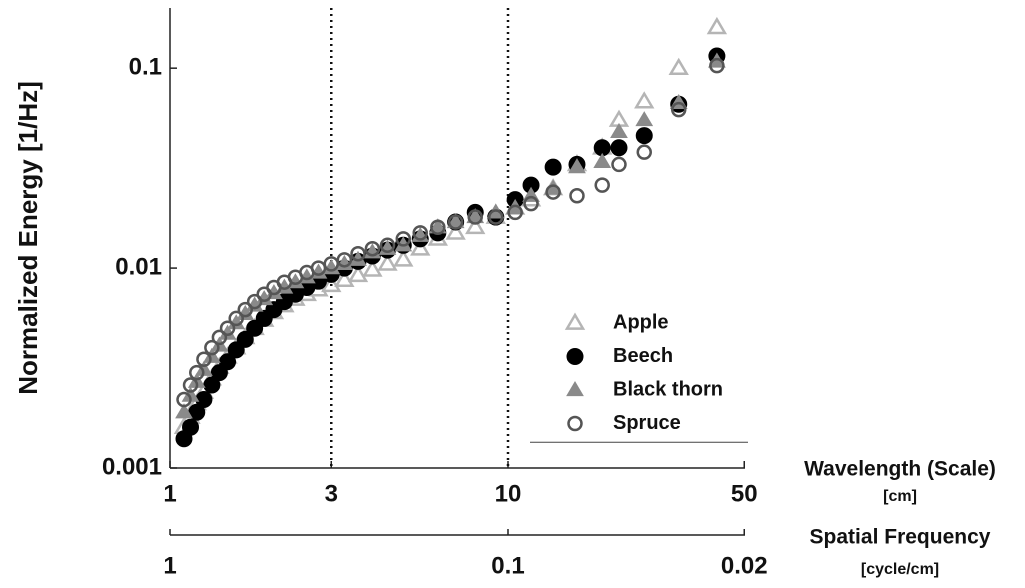 The image size is (1025, 588). I want to click on x2-tick-label: 1, so click(169, 565).